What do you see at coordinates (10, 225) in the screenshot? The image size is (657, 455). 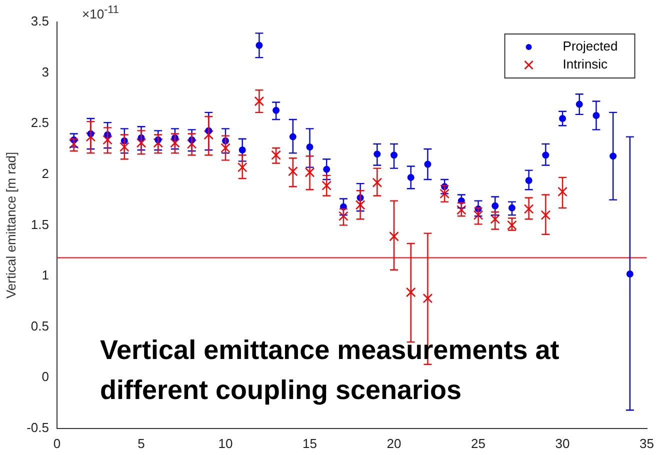 I see `y-axis-title: Vertical emittance [m rad]` at bounding box center [10, 225].